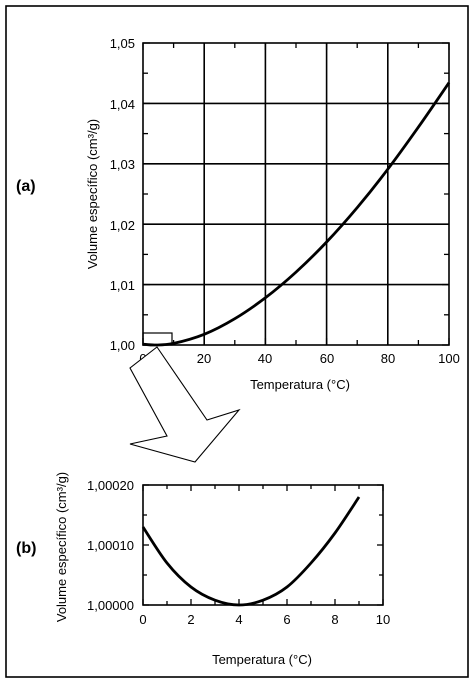 This screenshot has width=474, height=683. What do you see at coordinates (251, 551) in the screenshot?
I see `series-line-b` at bounding box center [251, 551].